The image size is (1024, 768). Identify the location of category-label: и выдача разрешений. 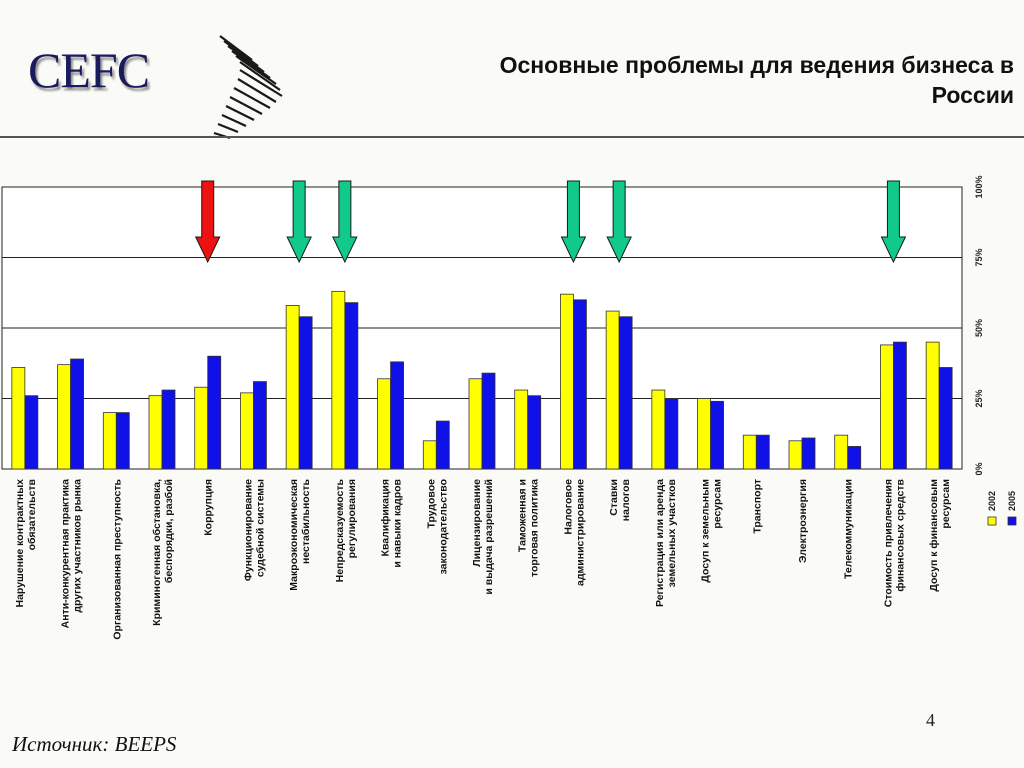
(489, 537).